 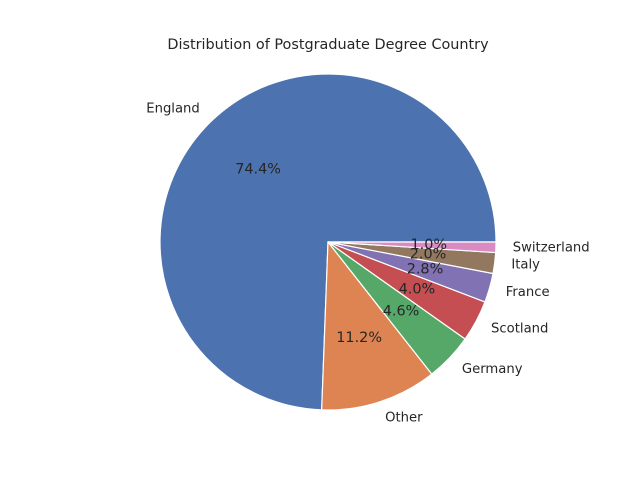 I want to click on percent-label-germany: 4.6%, so click(x=401, y=311).